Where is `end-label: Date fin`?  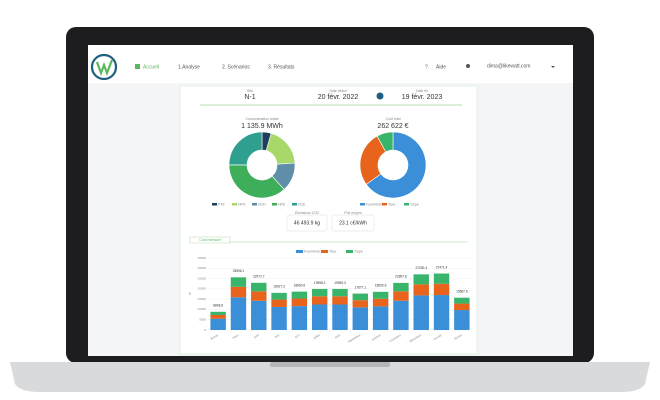 end-label: Date fin is located at coordinates (422, 91).